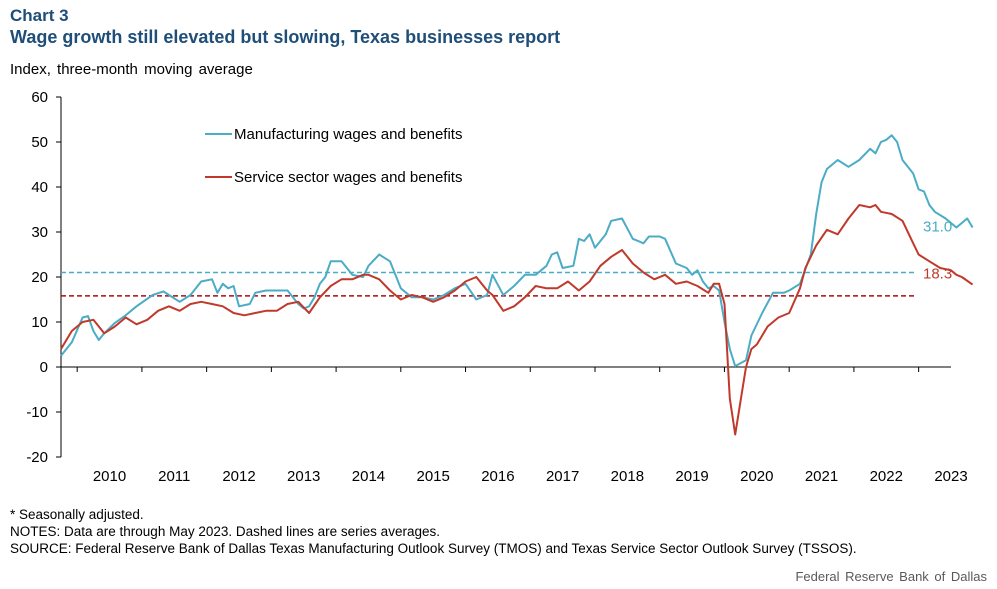  What do you see at coordinates (131, 69) in the screenshot?
I see `y-axis-unit-label: Index, three-month moving average` at bounding box center [131, 69].